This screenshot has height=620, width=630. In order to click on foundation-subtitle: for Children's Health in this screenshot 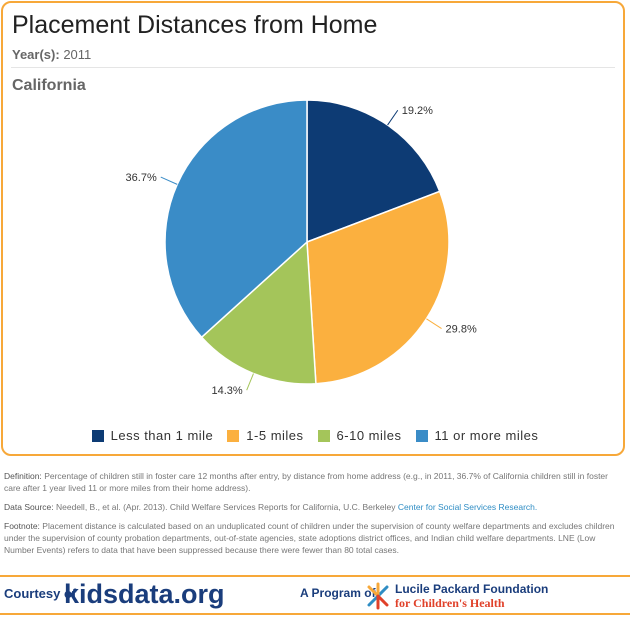, I will do `click(450, 603)`.